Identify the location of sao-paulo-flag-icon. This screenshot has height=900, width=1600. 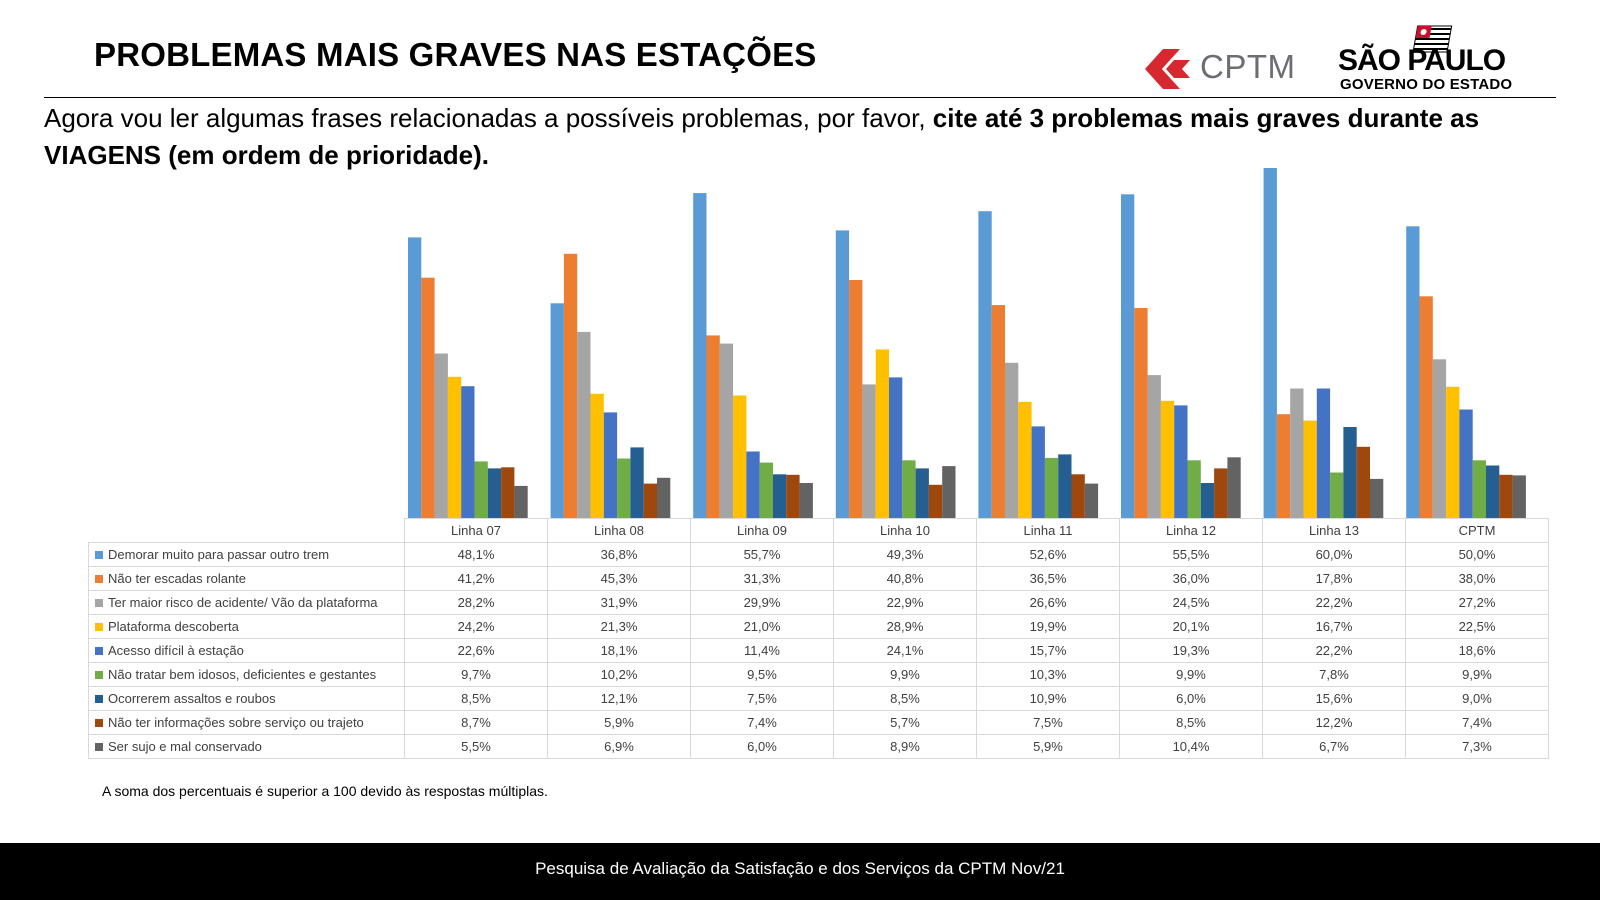
(1432, 39).